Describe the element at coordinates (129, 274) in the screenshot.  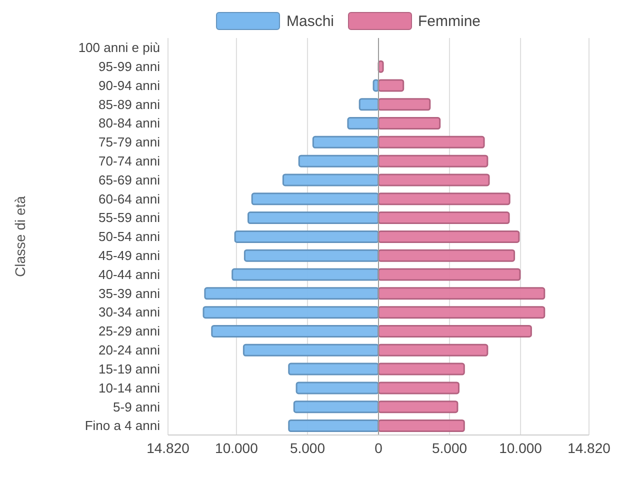
I see `y-tick-label: 40-44 anni` at that location.